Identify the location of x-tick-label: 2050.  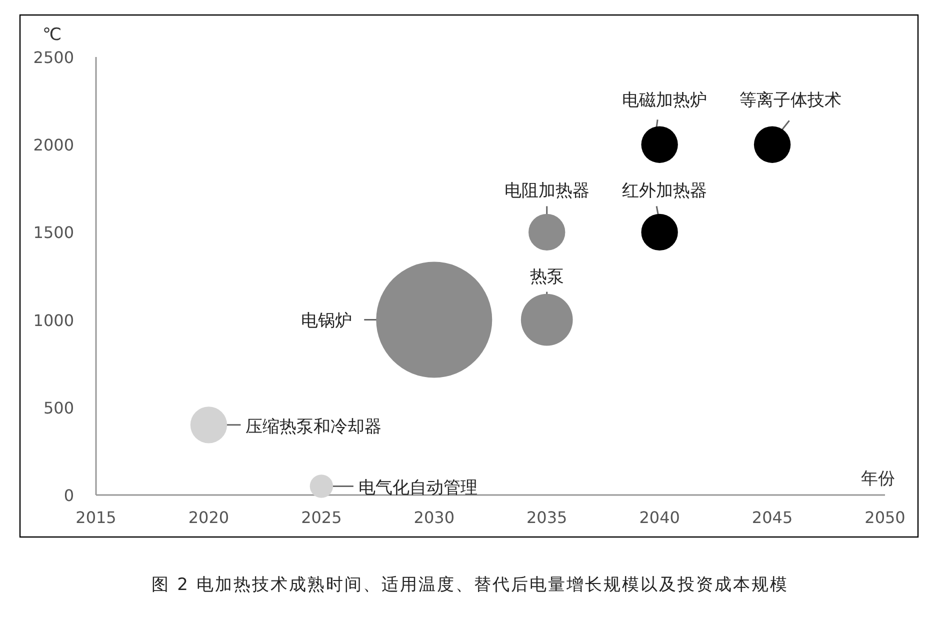
(885, 517).